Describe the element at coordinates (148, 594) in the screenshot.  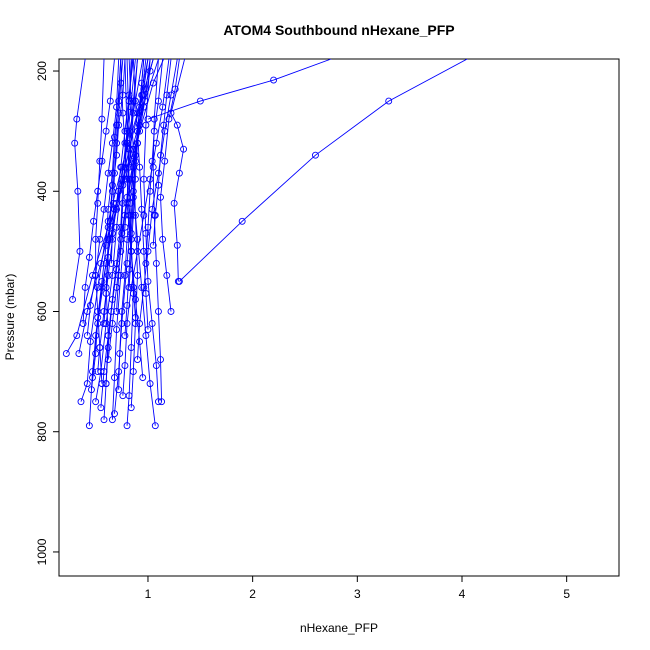
I see `x-tick-label: 1` at that location.